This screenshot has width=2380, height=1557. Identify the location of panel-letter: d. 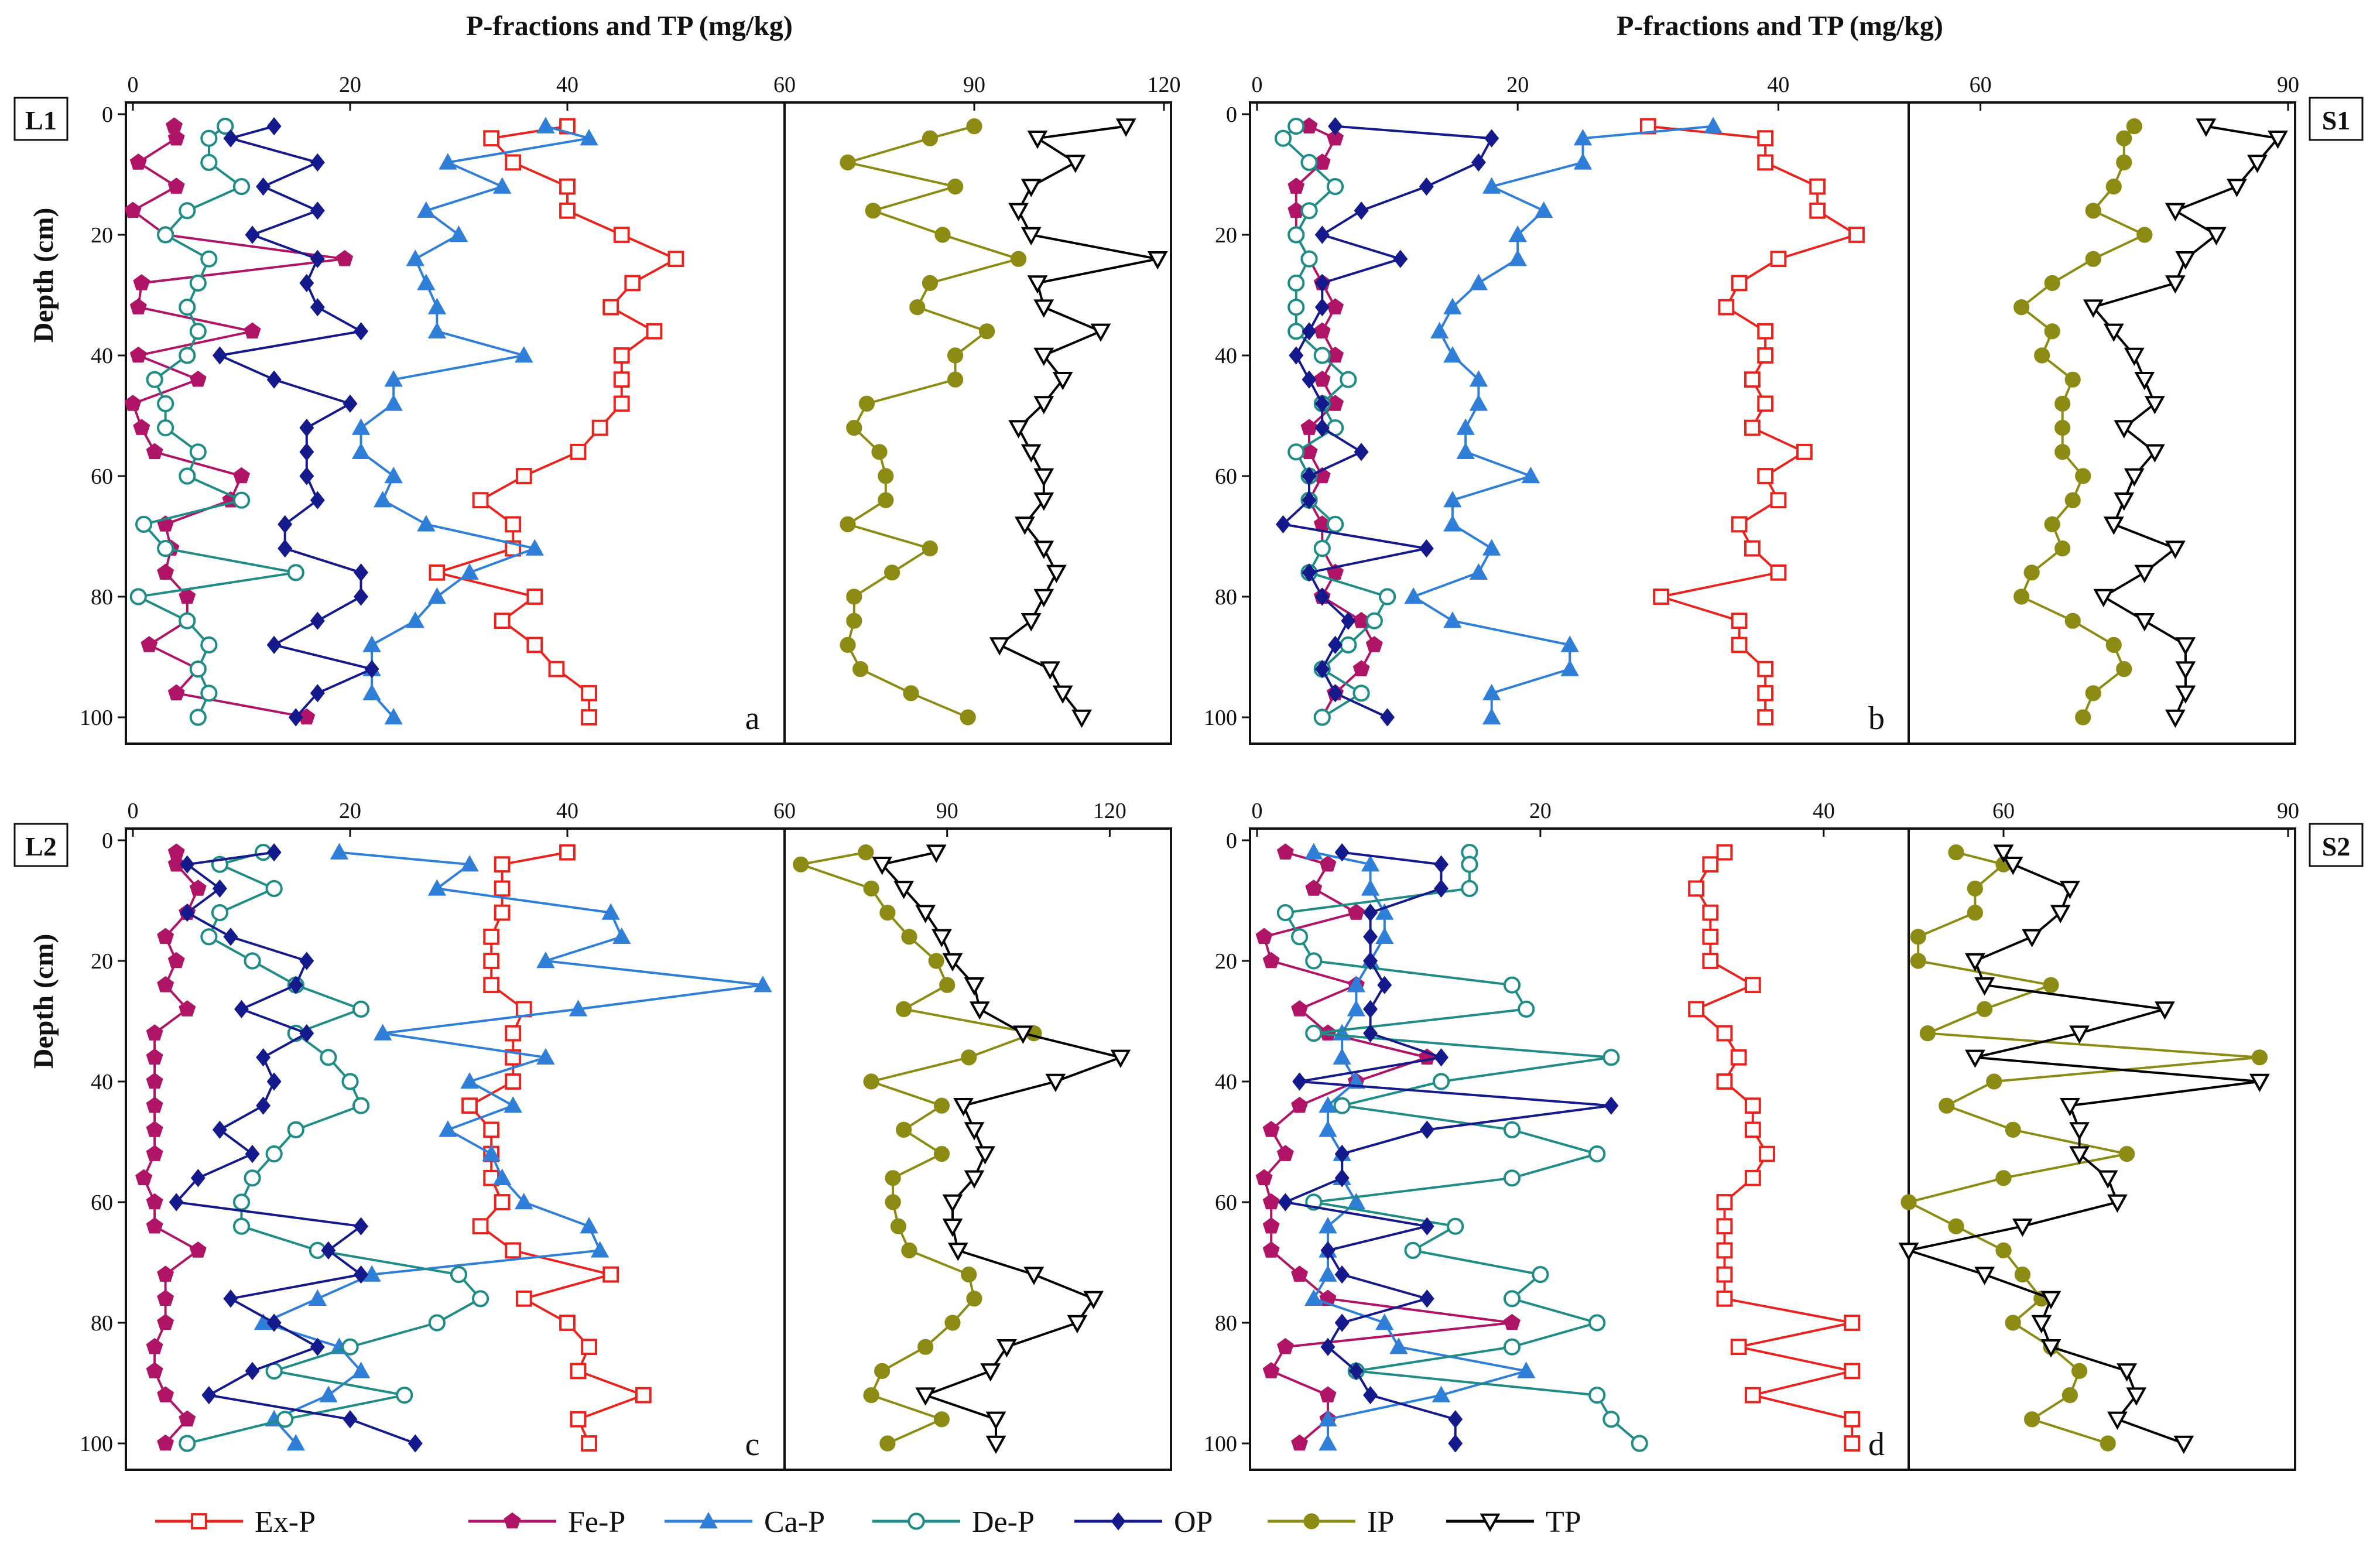
(1876, 1445).